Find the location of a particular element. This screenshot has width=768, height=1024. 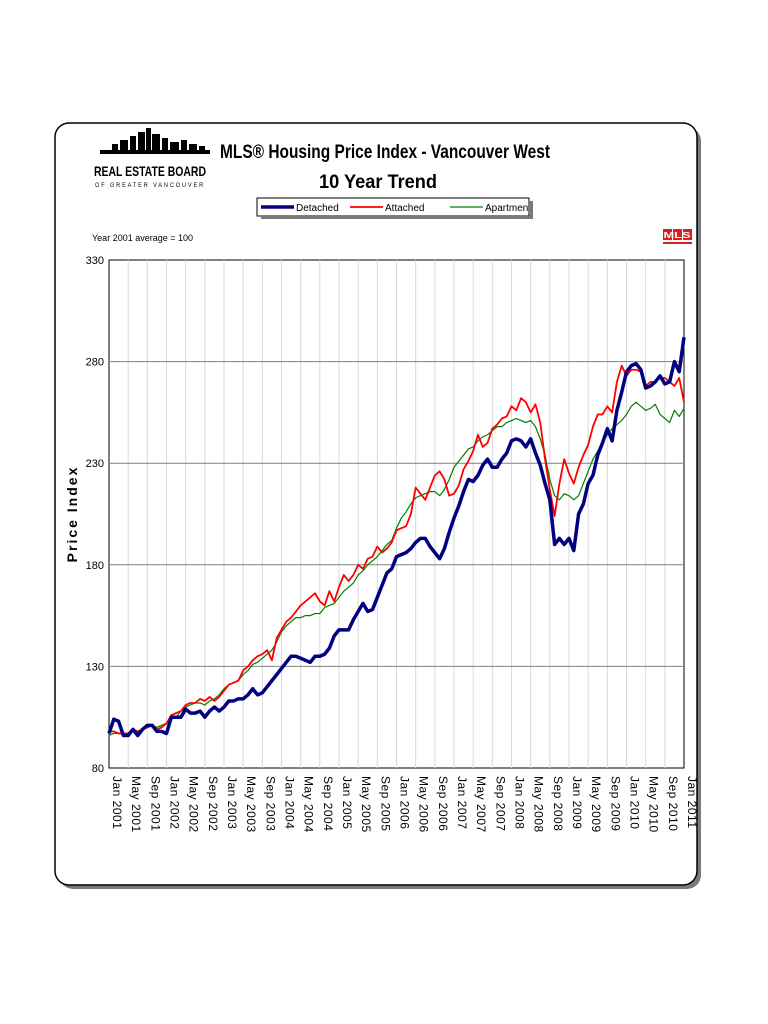

index-note: Year 2001 average = 100 is located at coordinates (142, 238).